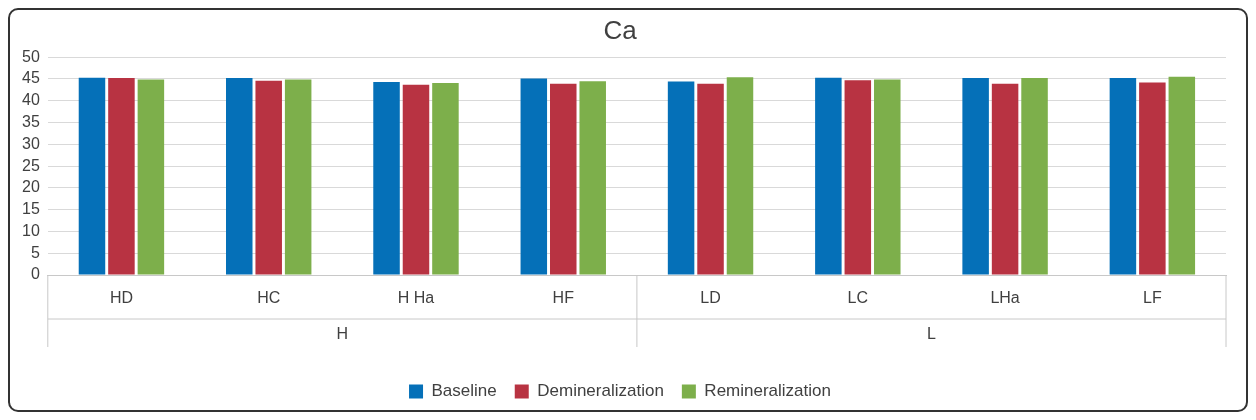 The height and width of the screenshot is (420, 1256). I want to click on x-tick-label: LHa, so click(1005, 298).